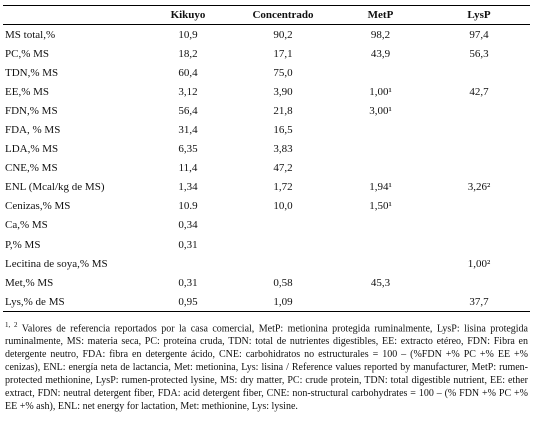 This screenshot has height=433, width=533. What do you see at coordinates (266, 53) in the screenshot?
I see `table-row: PC,% MS 18,2 17,1 43,9 56,3` at bounding box center [266, 53].